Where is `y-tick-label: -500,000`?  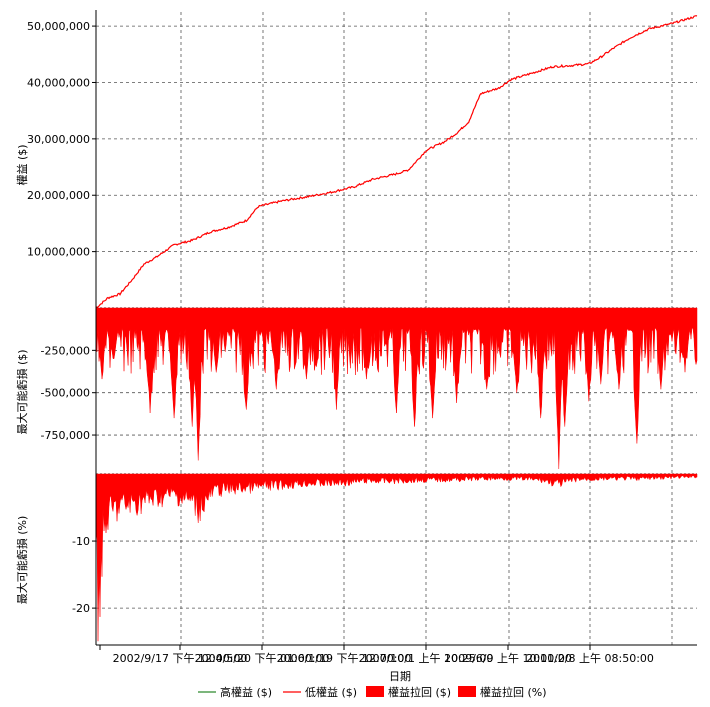 y-tick-label: -500,000 is located at coordinates (65, 393).